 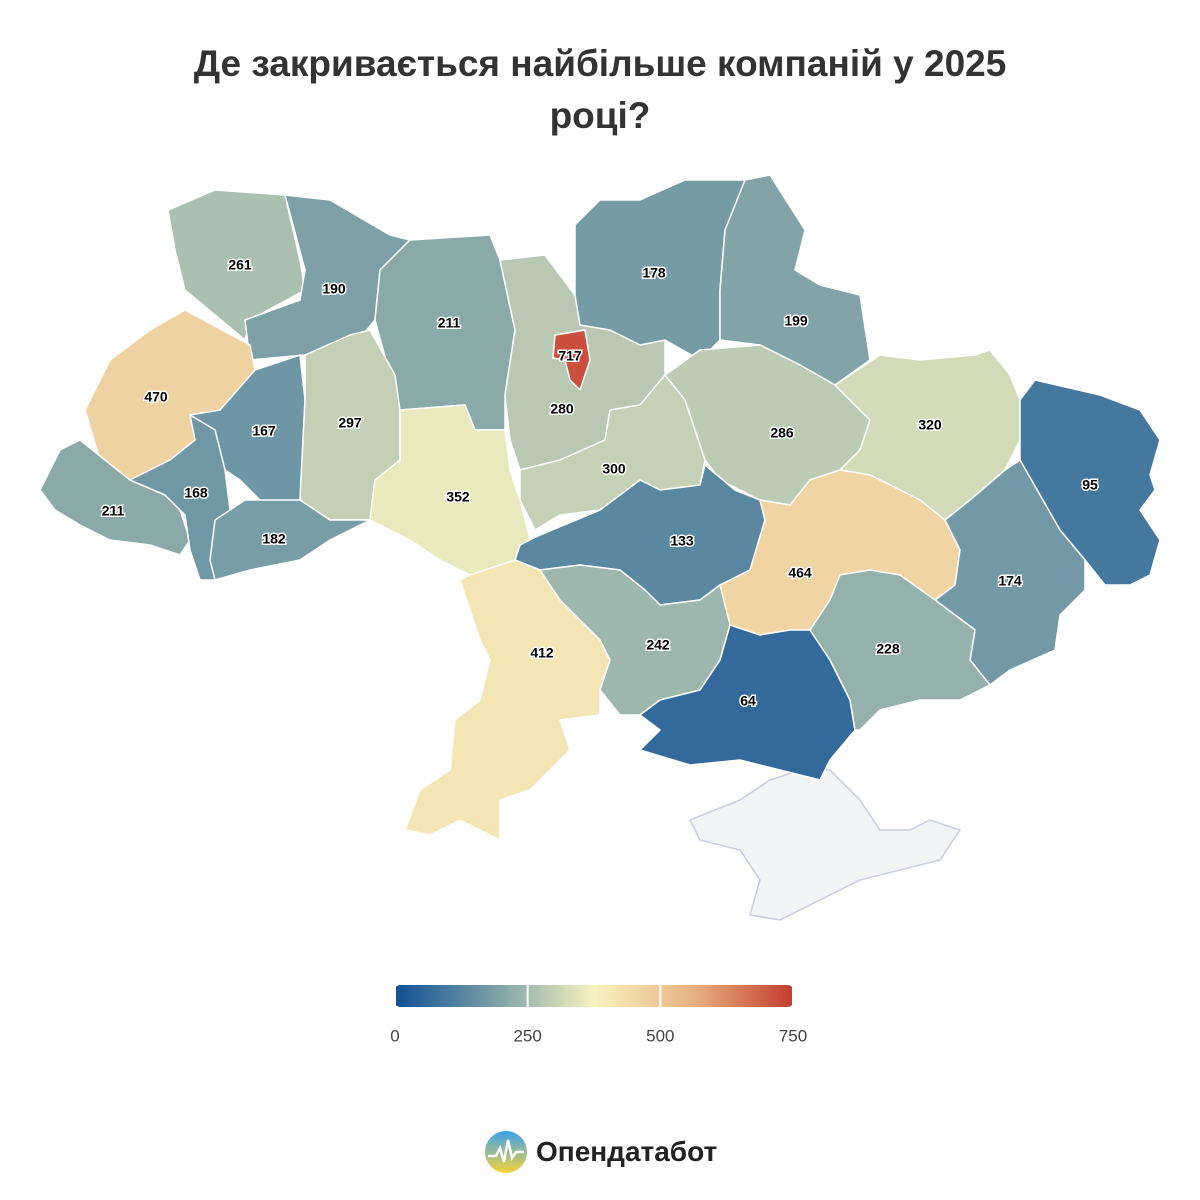 What do you see at coordinates (748, 701) in the screenshot?
I see `value-label: 64` at bounding box center [748, 701].